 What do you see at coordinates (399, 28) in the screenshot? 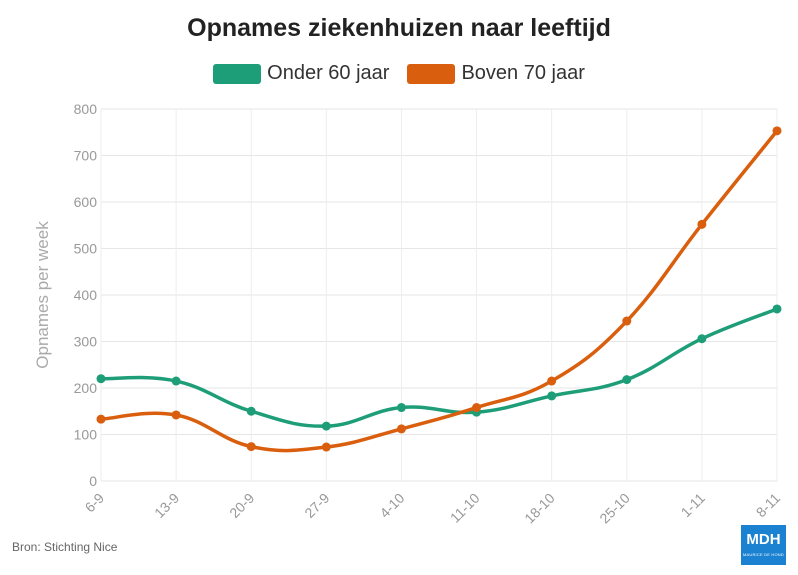
I see `chart-title: Opnames ziekenhuizen naar leeftijd` at bounding box center [399, 28].